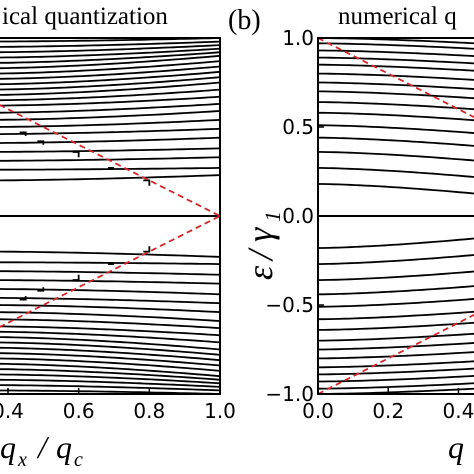 The height and width of the screenshot is (474, 474). What do you see at coordinates (12, 411) in the screenshot?
I see `panel-a-xtick-label-0: 0.4` at bounding box center [12, 411].